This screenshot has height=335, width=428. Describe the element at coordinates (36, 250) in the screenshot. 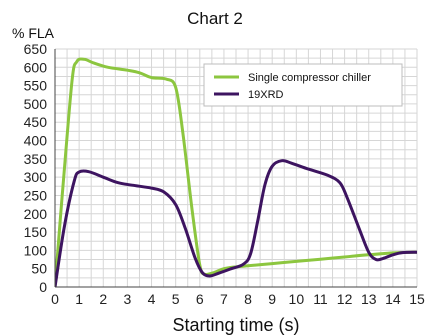

I see `y-tick-label: 100` at that location.